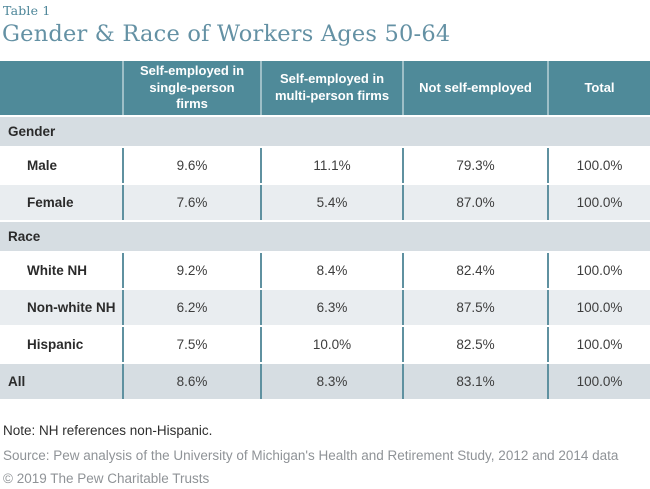  I want to click on cell-value: 7.5%, so click(191, 344).